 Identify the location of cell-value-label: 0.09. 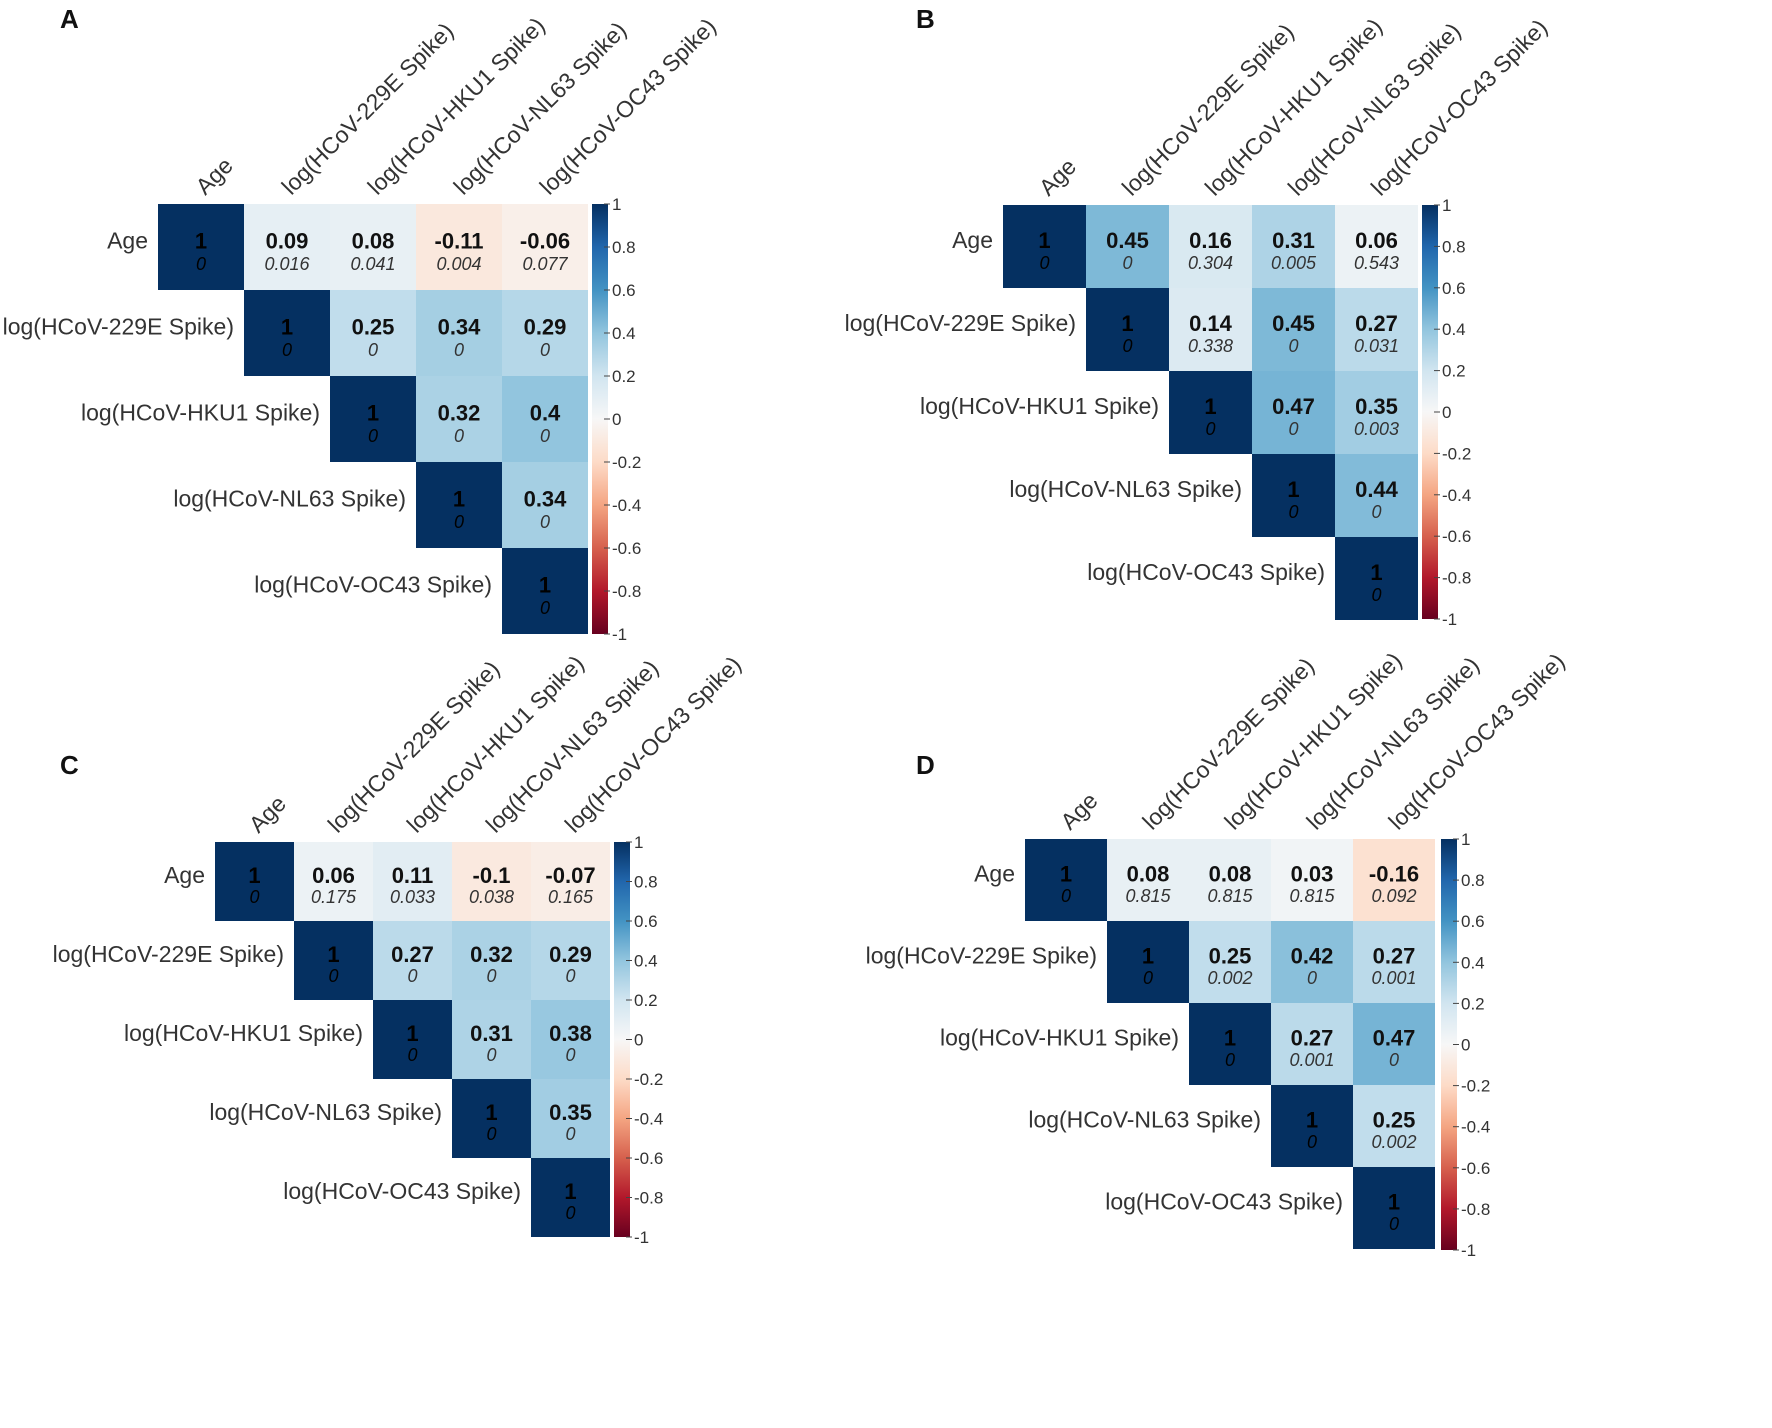
(287, 241).